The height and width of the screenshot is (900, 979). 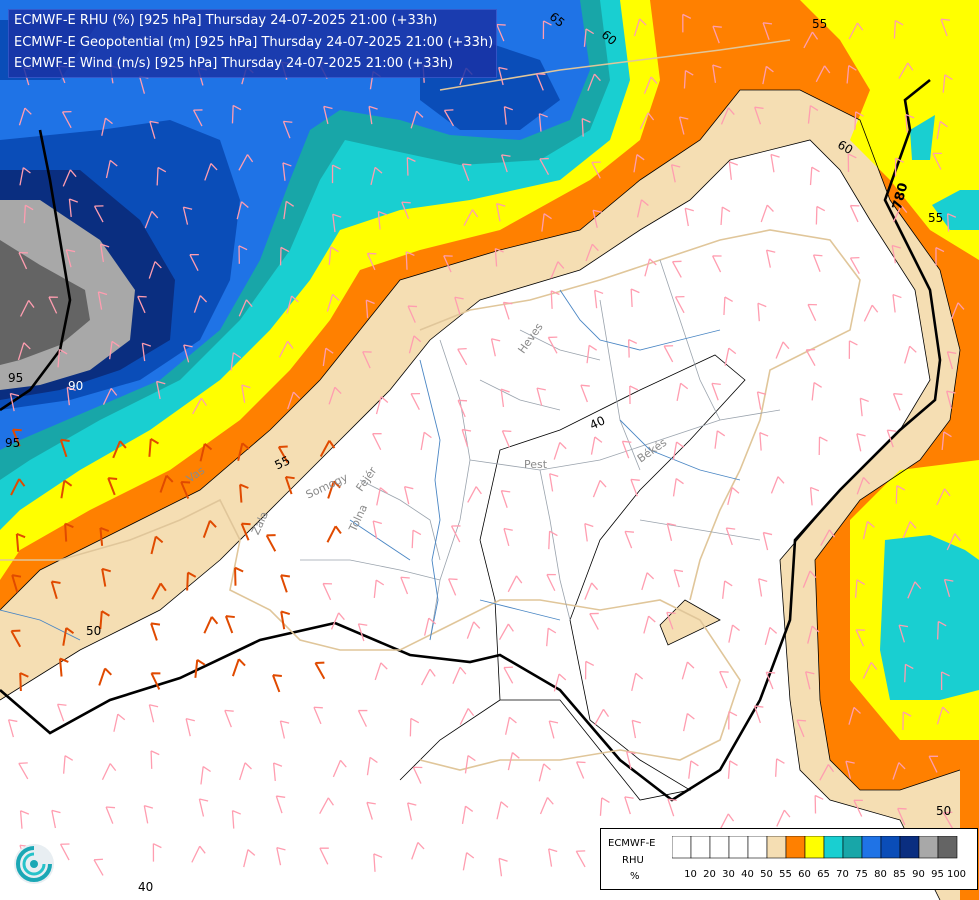 I want to click on contour-label: 50, so click(x=93, y=631).